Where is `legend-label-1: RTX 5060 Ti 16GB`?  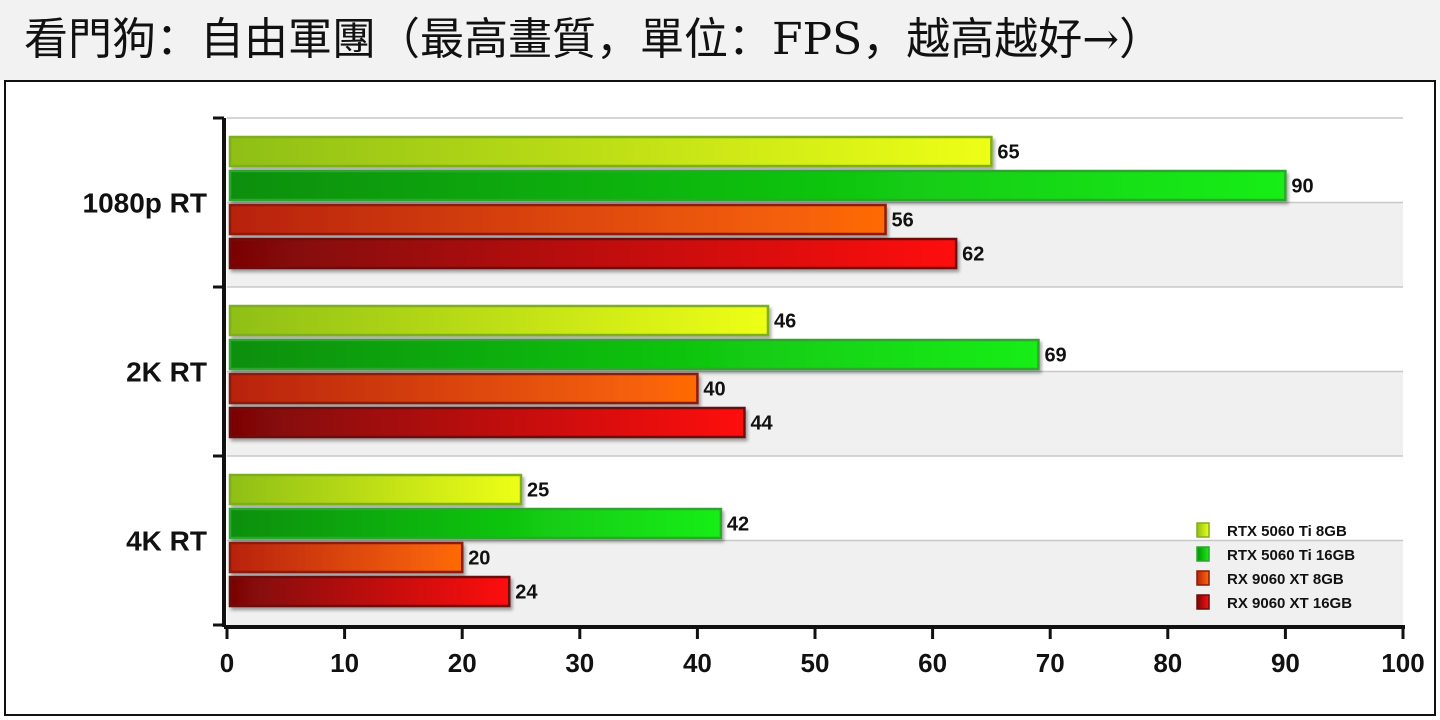 legend-label-1: RTX 5060 Ti 16GB is located at coordinates (1291, 555).